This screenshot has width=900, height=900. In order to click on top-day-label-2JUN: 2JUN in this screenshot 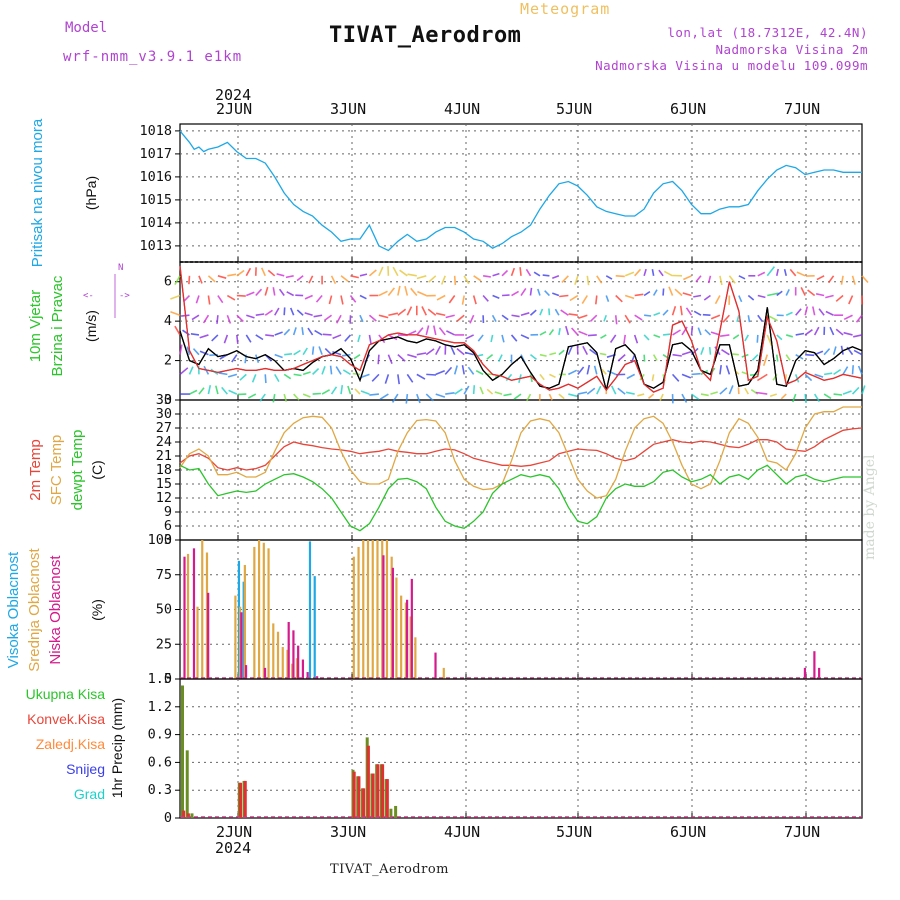, I will do `click(234, 109)`.